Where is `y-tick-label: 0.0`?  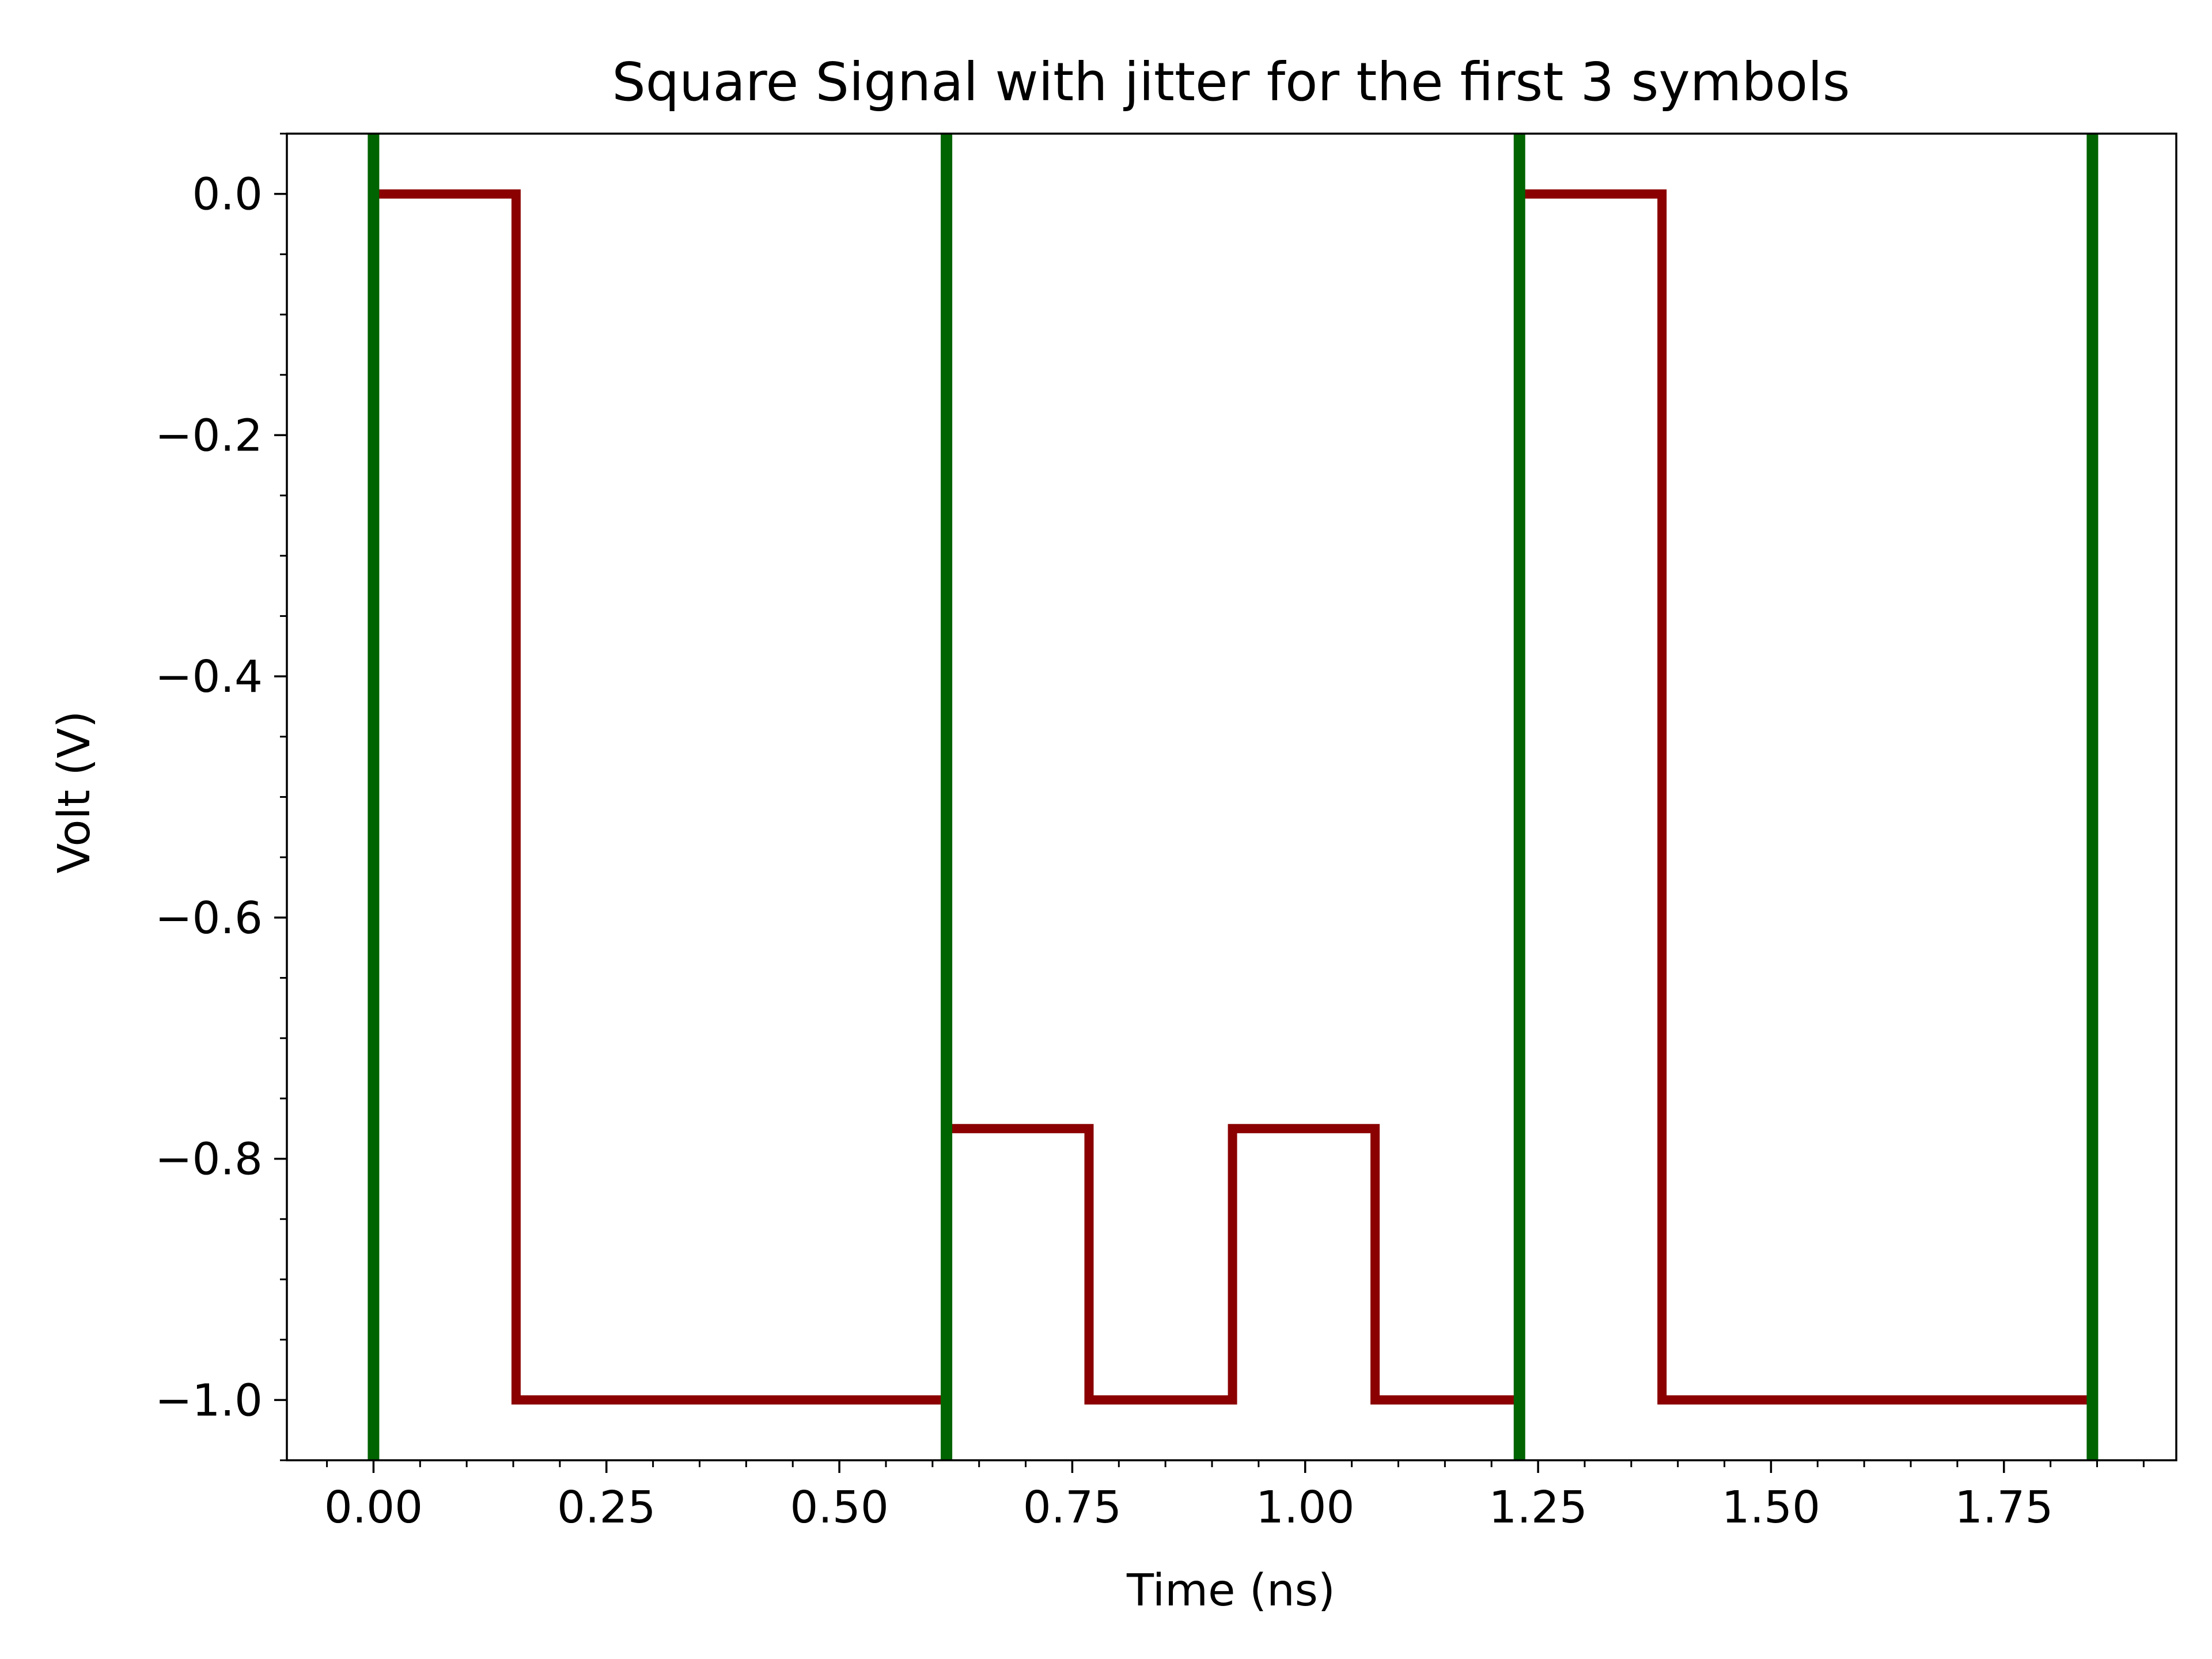 y-tick-label: 0.0 is located at coordinates (227, 195).